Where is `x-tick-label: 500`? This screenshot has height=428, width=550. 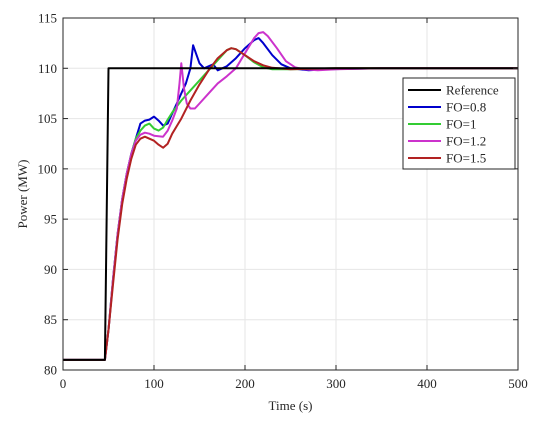
x-tick-label: 500 is located at coordinates (518, 383).